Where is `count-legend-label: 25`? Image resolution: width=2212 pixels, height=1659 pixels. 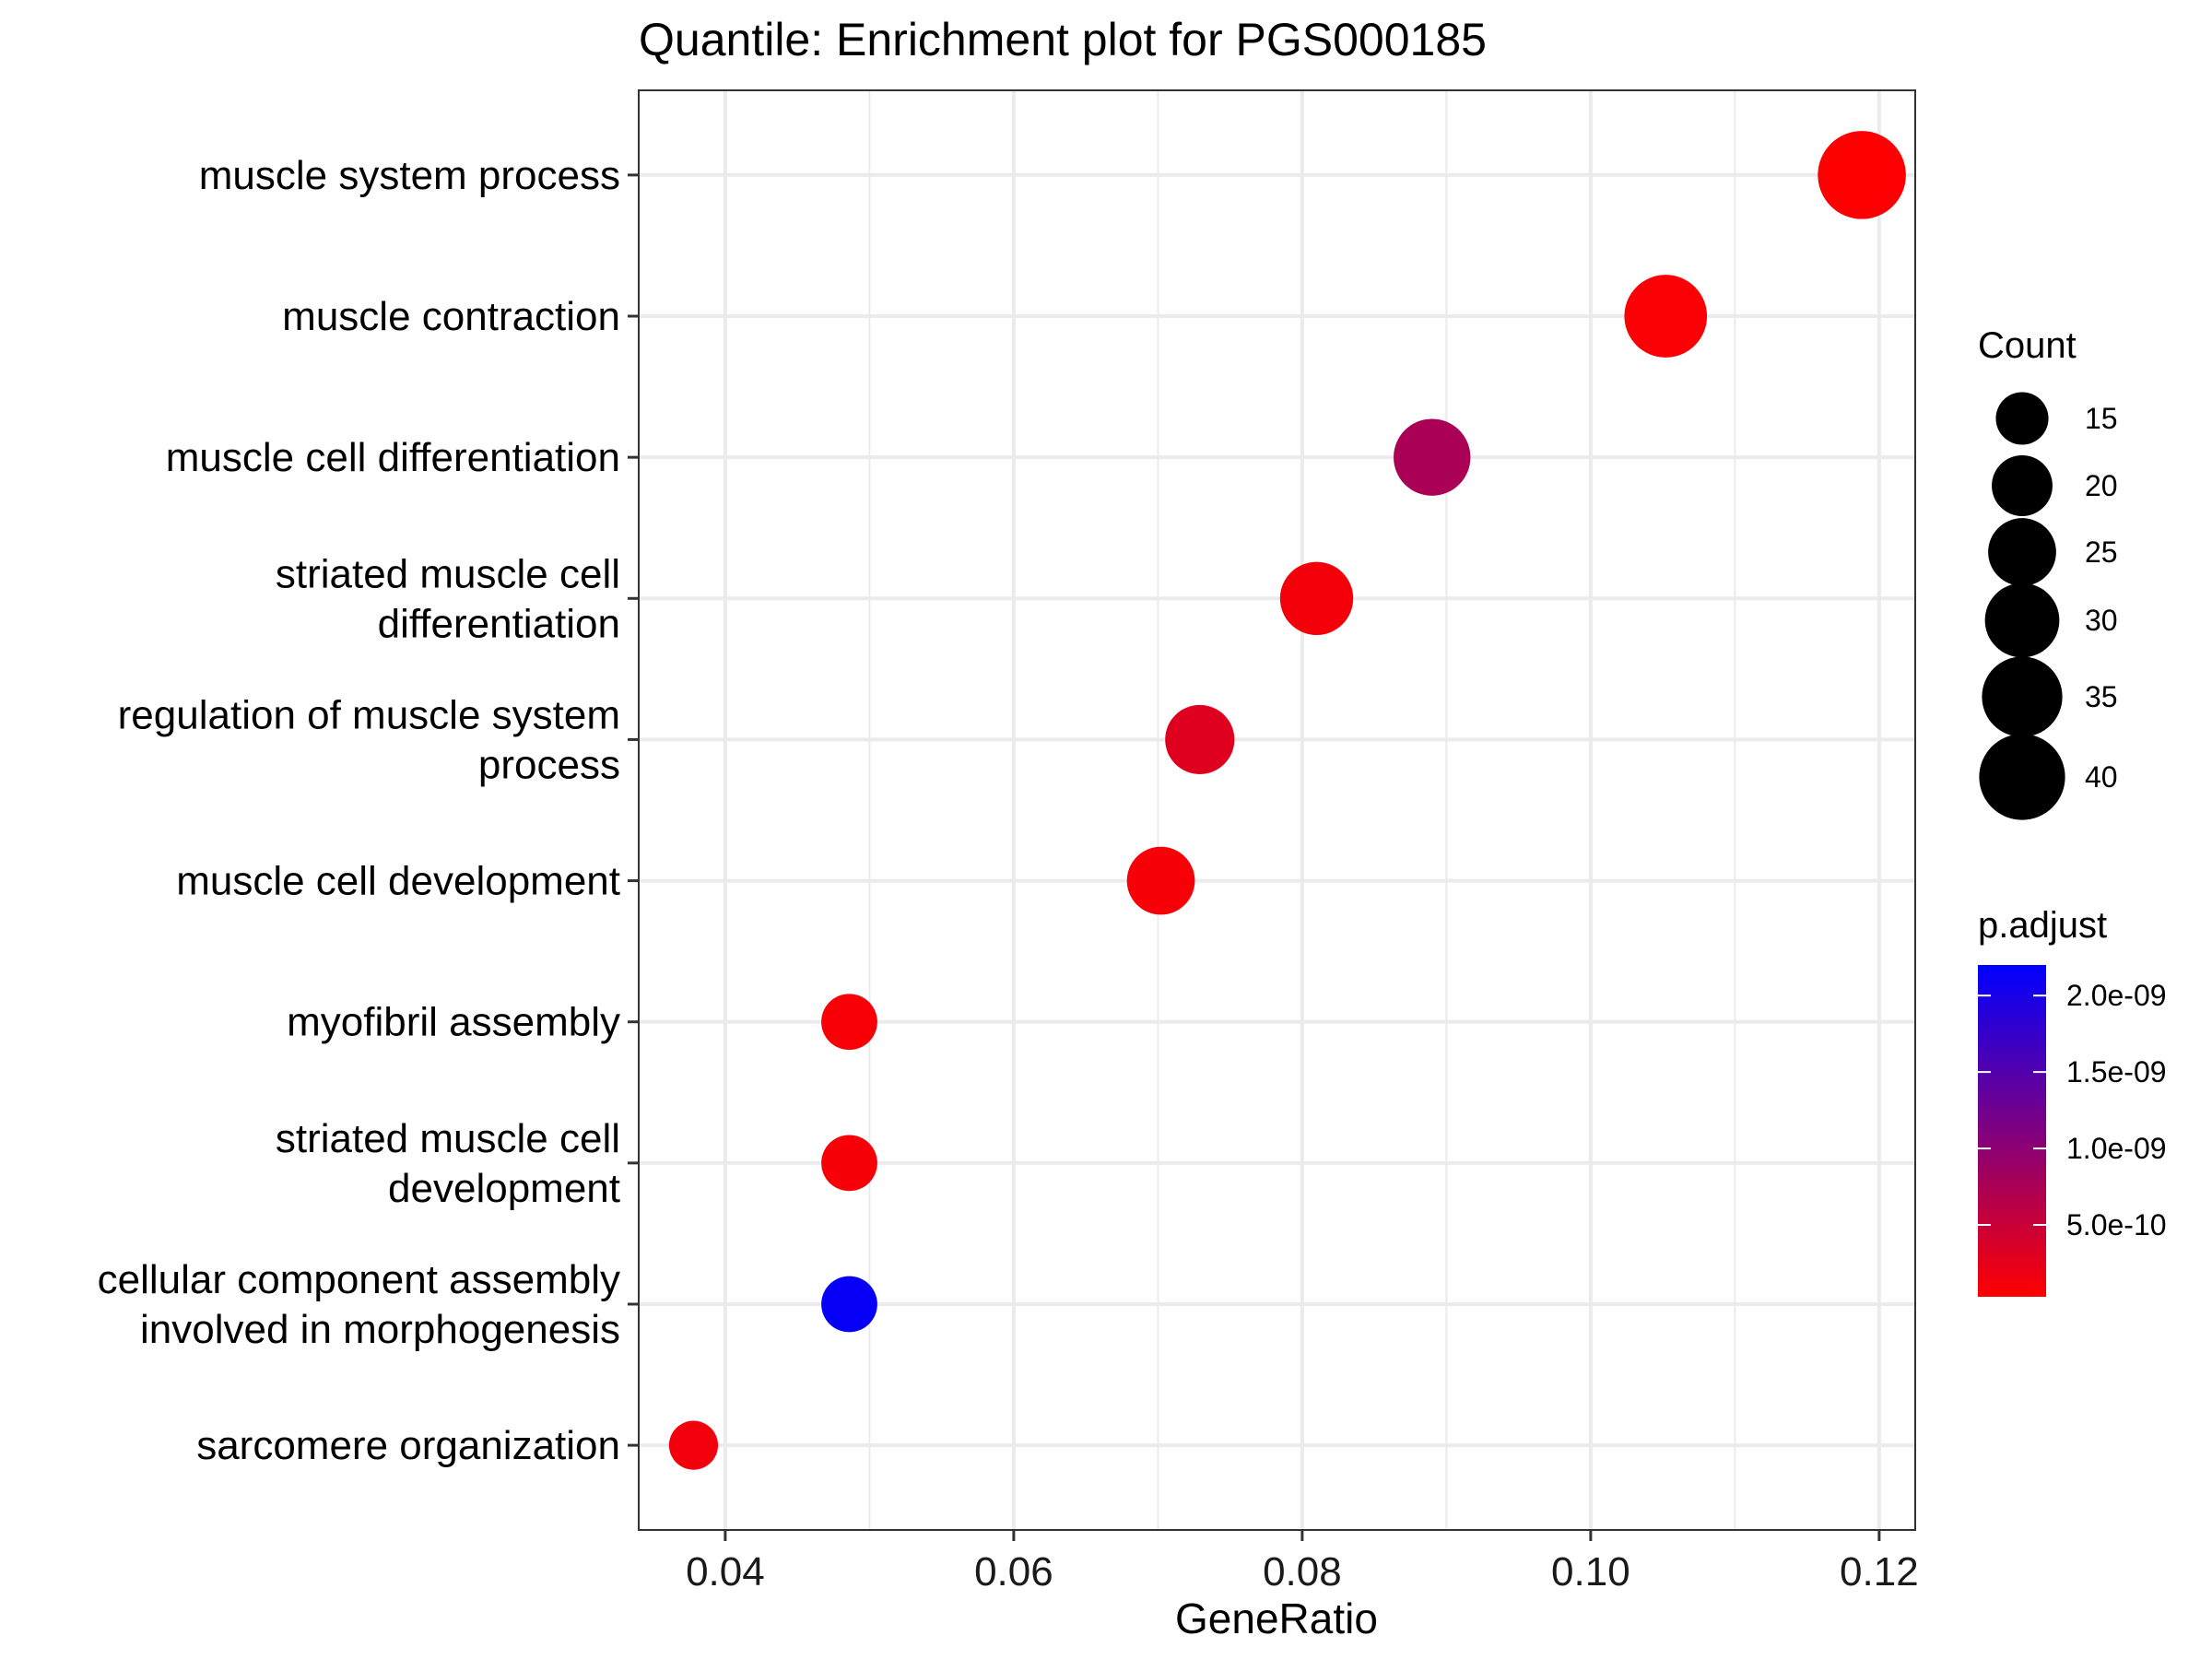
count-legend-label: 25 is located at coordinates (2101, 552).